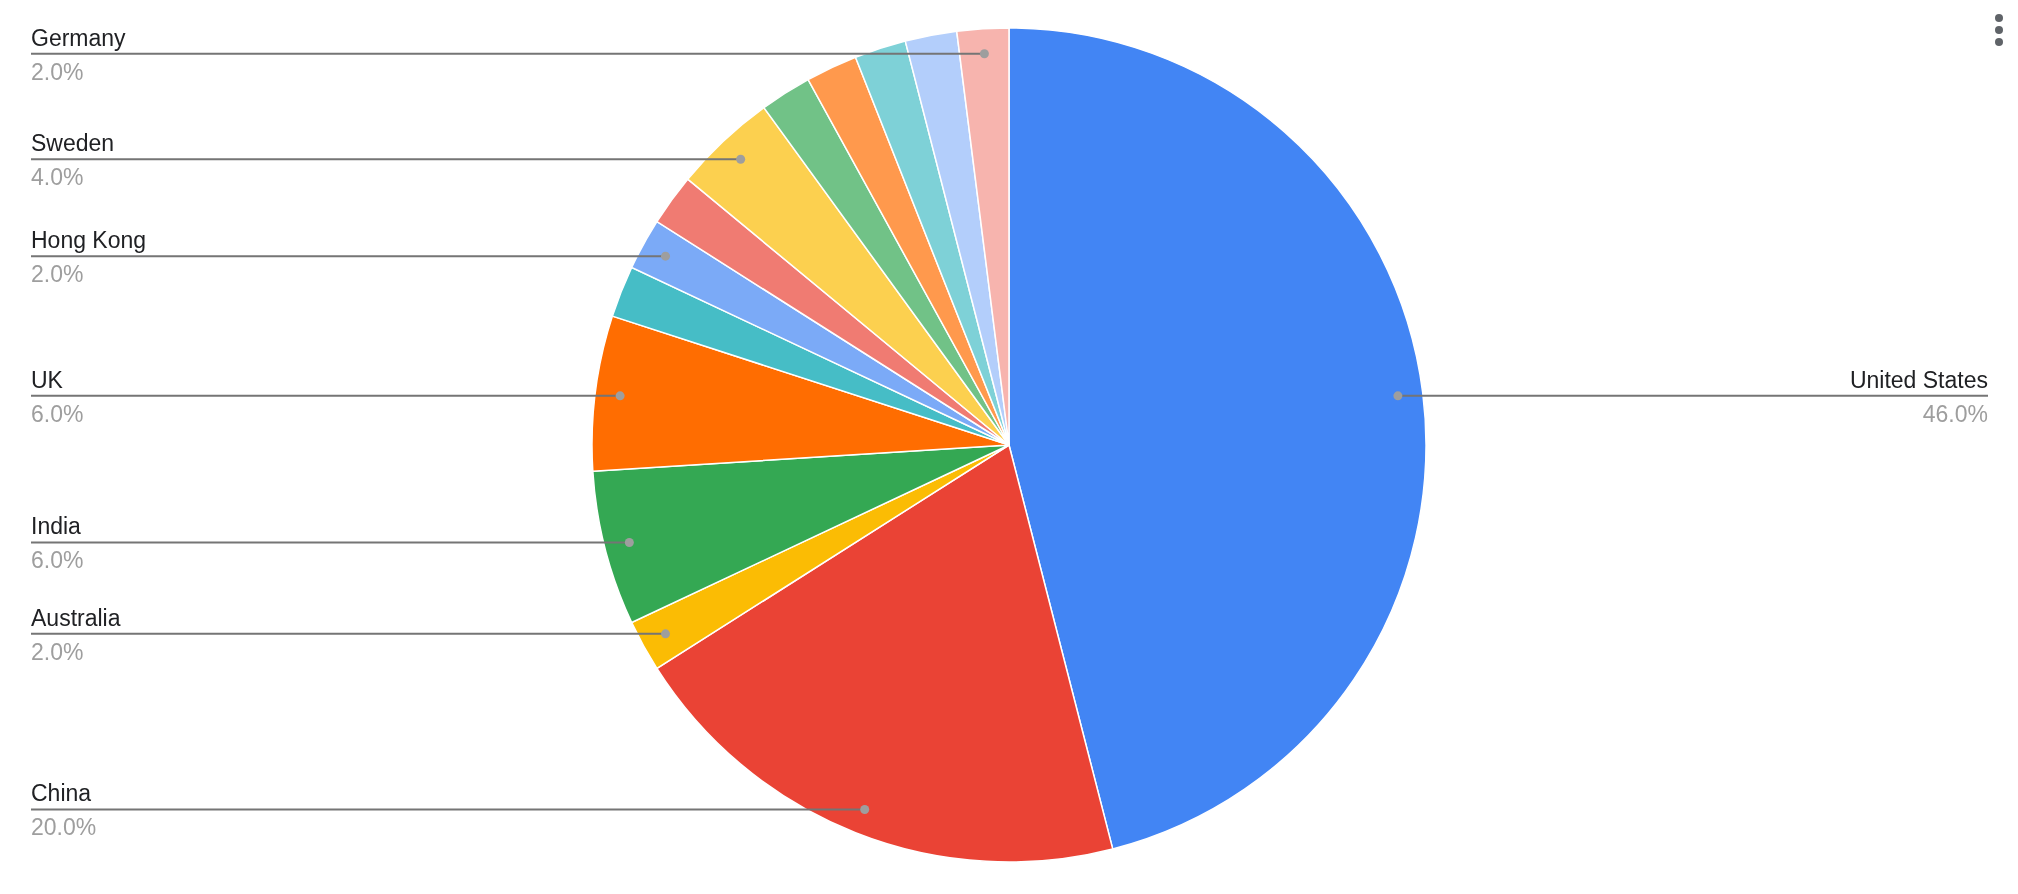 This screenshot has width=2018, height=894. What do you see at coordinates (1955, 413) in the screenshot?
I see `data-label: 46.0%` at bounding box center [1955, 413].